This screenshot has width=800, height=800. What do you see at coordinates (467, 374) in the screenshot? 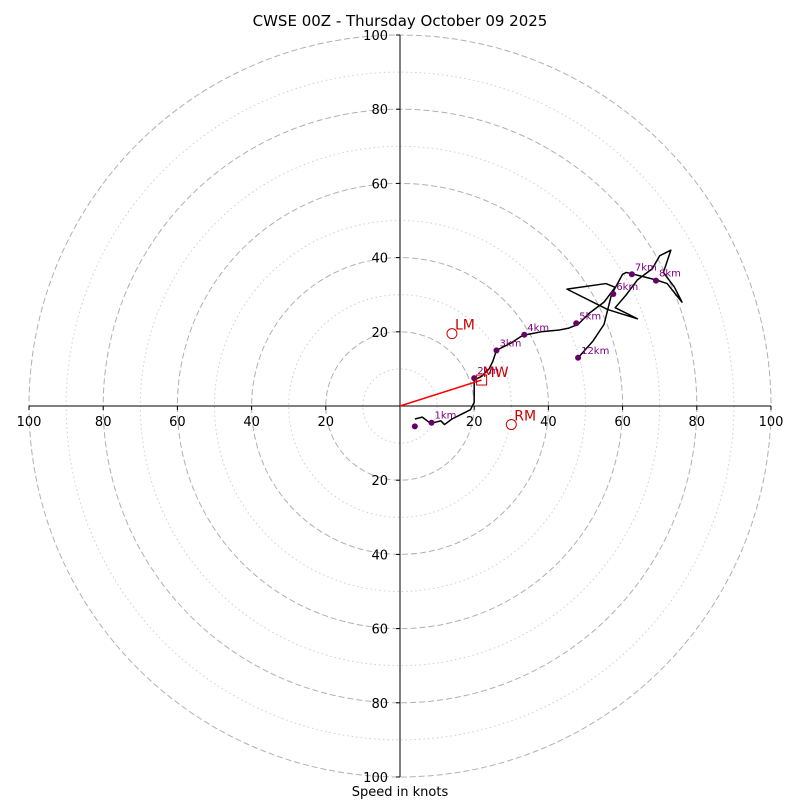
I see `storm-motion-markers: LM MW RM` at bounding box center [467, 374].